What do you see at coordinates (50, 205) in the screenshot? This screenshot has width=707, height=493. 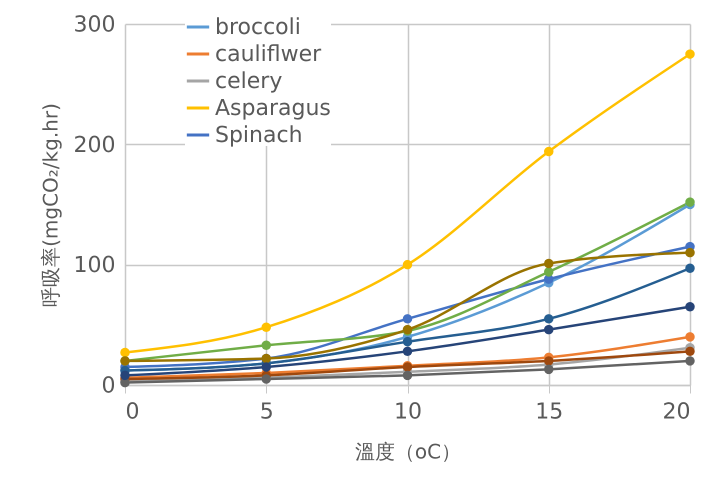 I see `y-axis-title: 呼吸率(mgCO₂/kg.hr)` at bounding box center [50, 205].